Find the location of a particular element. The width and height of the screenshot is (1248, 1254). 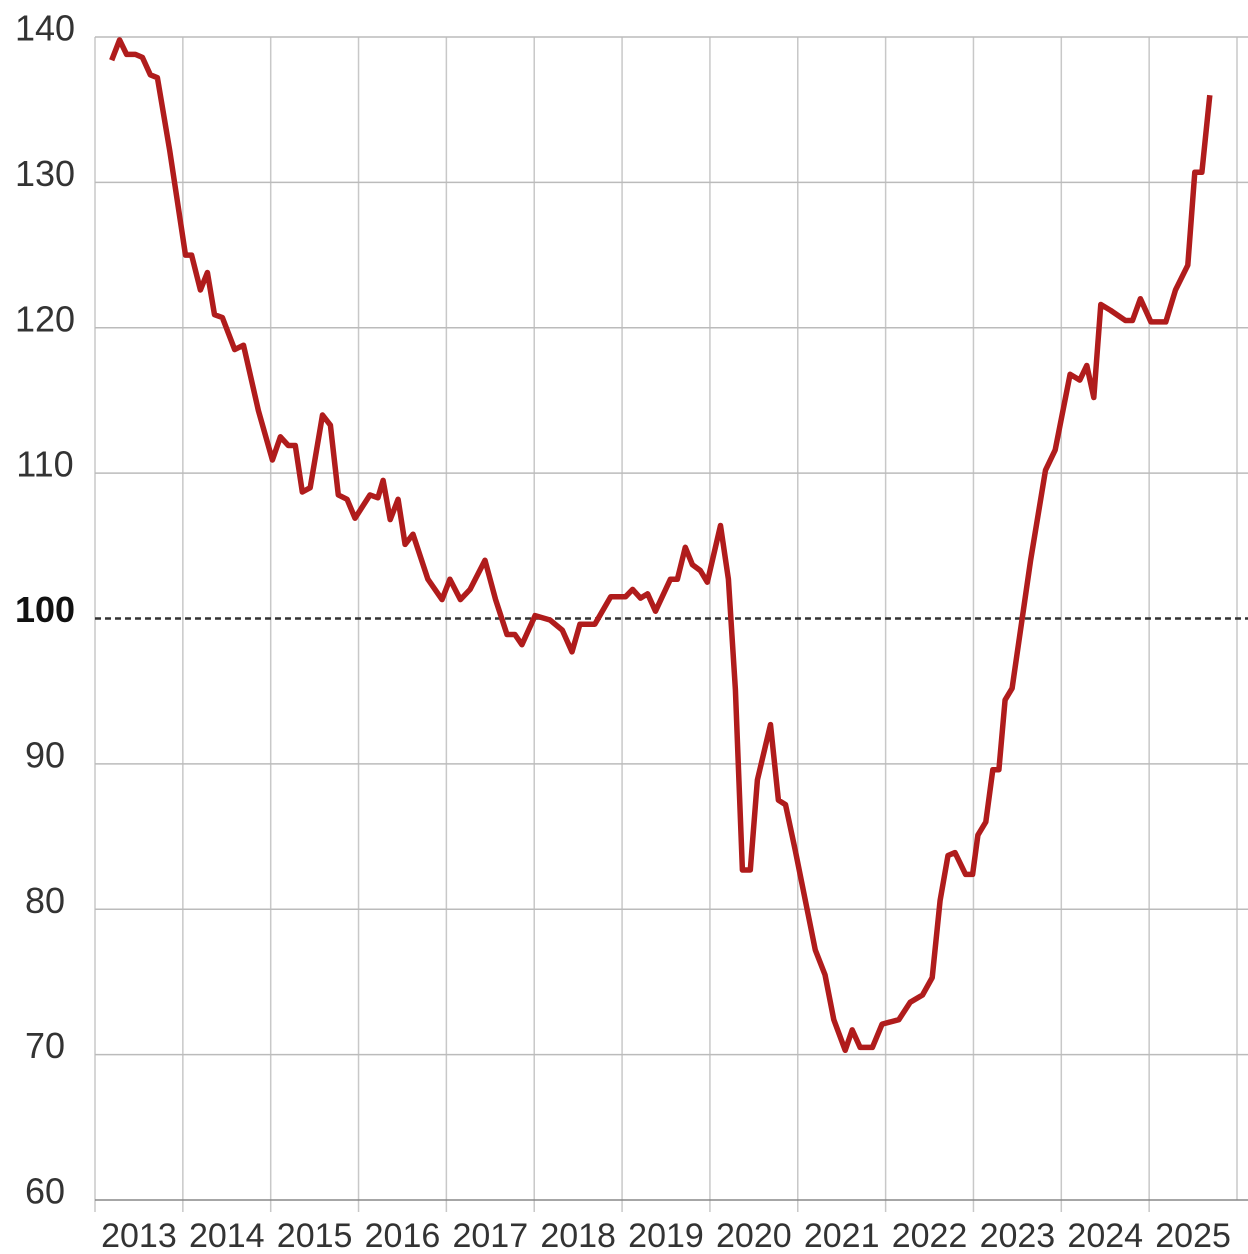

x-tick-label: 2018 is located at coordinates (578, 1235).